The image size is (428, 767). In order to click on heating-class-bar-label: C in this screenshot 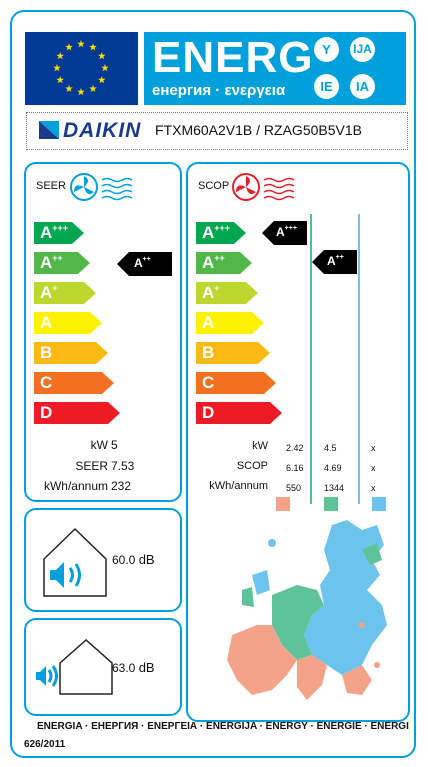, I will do `click(208, 383)`.